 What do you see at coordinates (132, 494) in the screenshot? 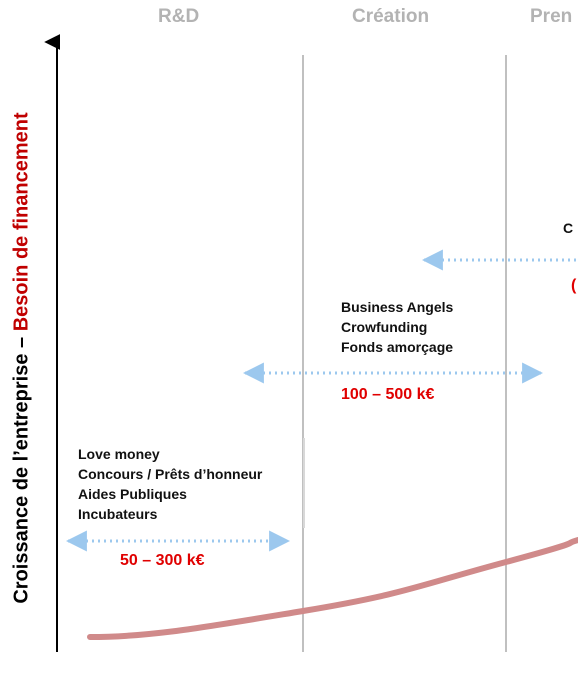
I see `funding-source: Aides Publiques` at bounding box center [132, 494].